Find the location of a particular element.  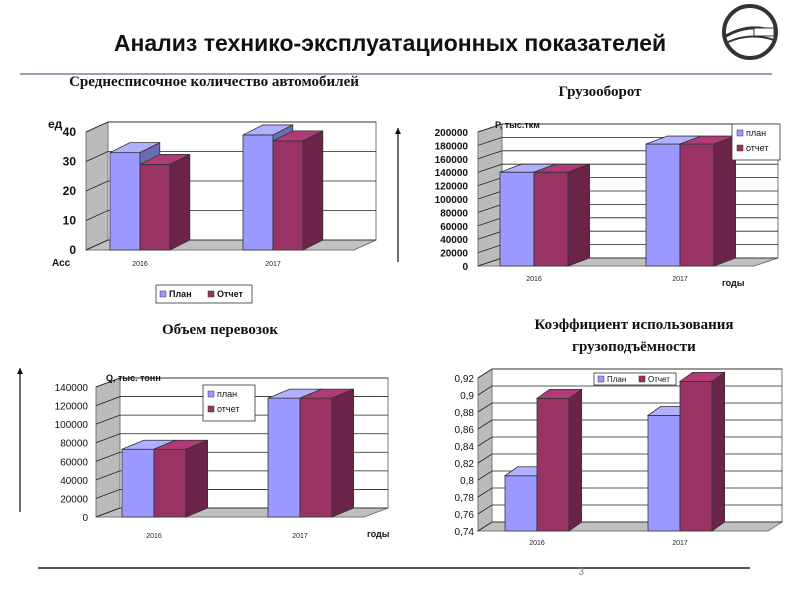

chart-4-legend-label: План is located at coordinates (616, 379).